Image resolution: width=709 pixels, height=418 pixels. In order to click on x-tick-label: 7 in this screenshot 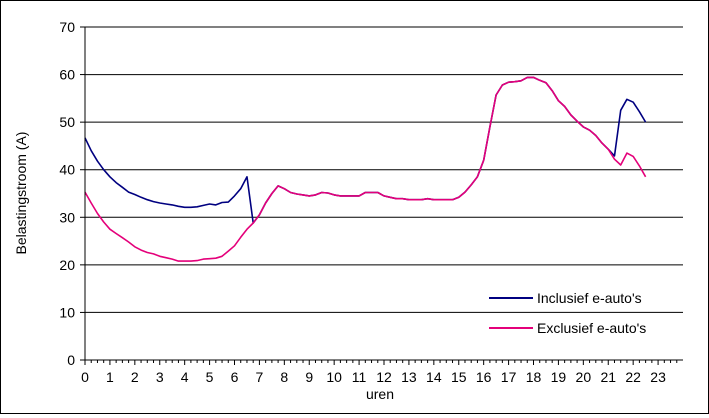, I will do `click(260, 377)`.